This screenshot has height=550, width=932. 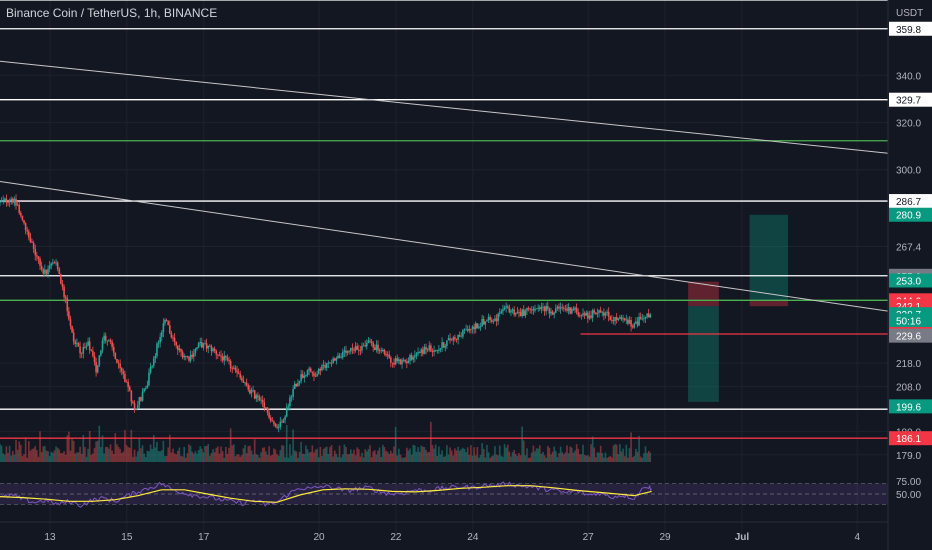 What do you see at coordinates (50, 537) in the screenshot?
I see `time-tick-label: 13` at bounding box center [50, 537].